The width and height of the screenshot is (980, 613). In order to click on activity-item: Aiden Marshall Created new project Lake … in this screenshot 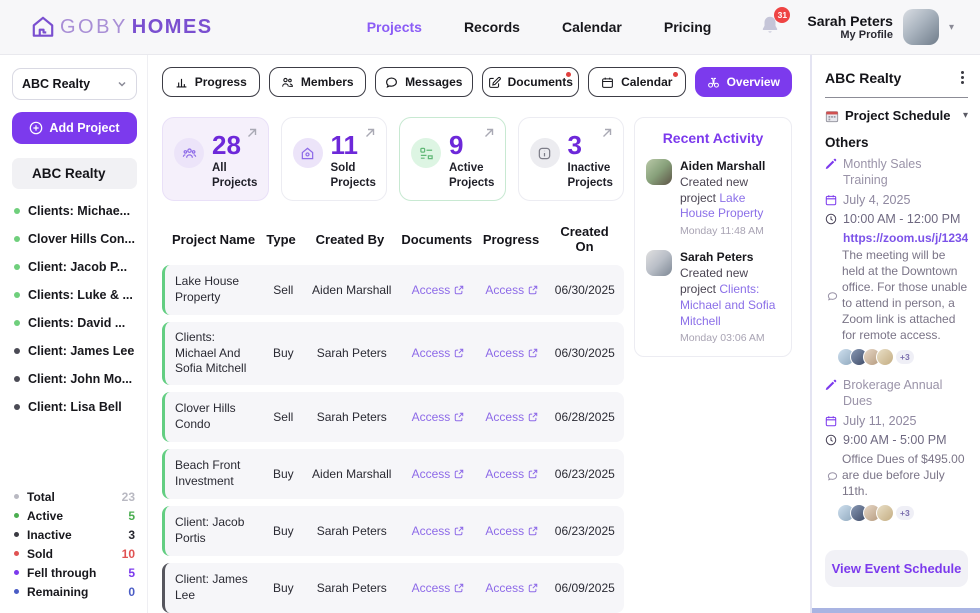, I will do `click(713, 198)`.